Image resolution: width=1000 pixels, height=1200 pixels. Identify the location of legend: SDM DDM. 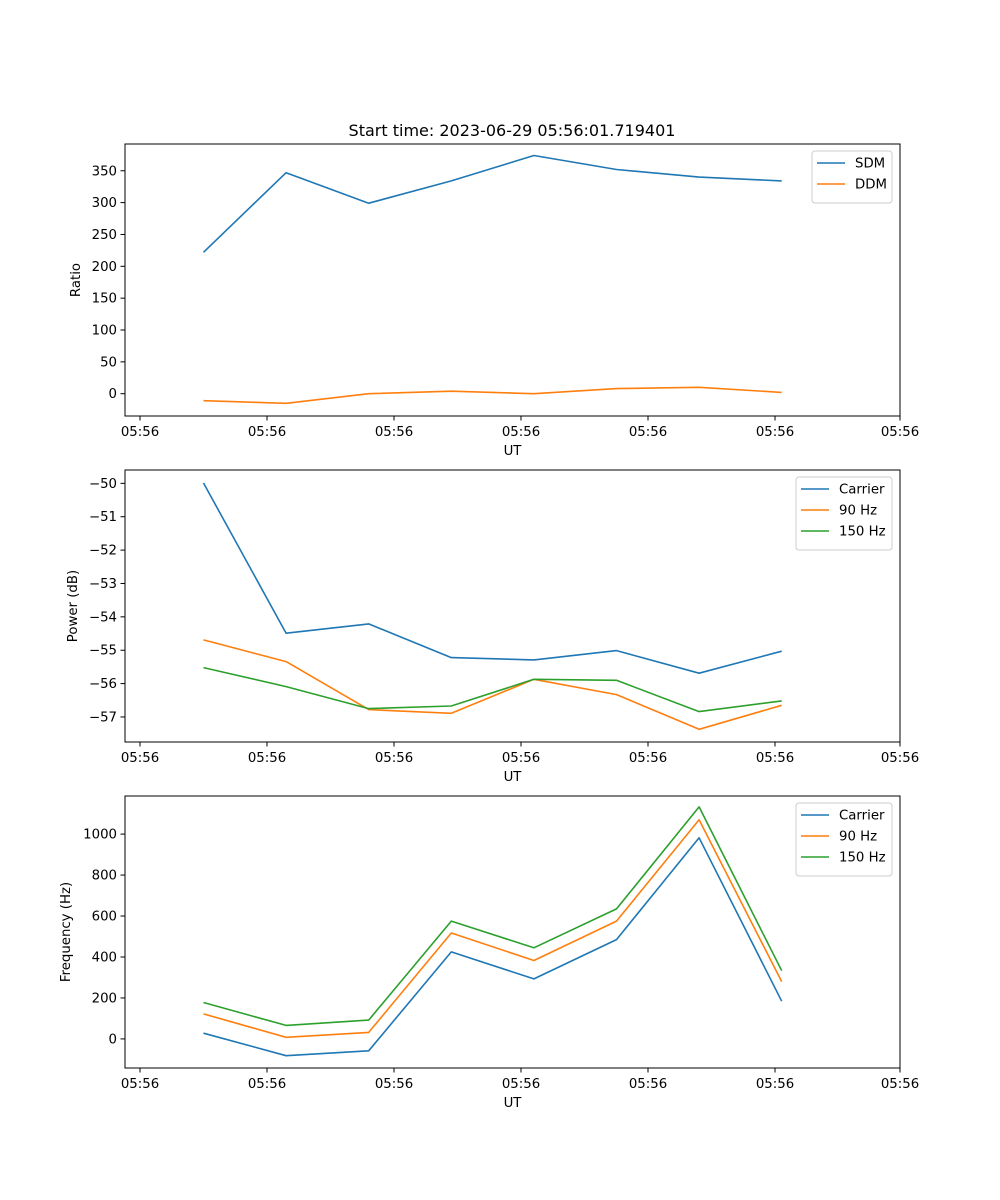
(852, 177).